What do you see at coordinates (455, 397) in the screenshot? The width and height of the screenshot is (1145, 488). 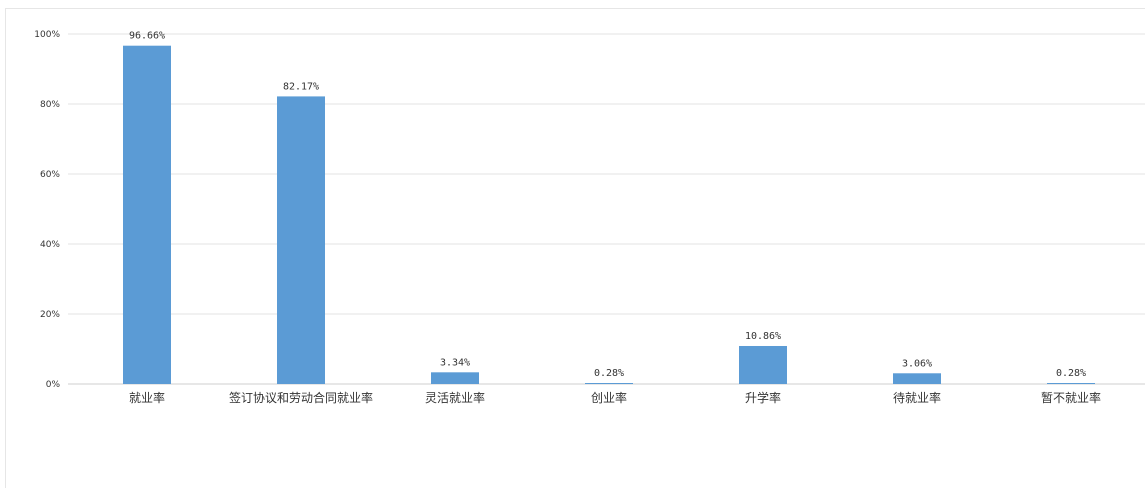 I see `x-category-label: 灵活就业率` at bounding box center [455, 397].